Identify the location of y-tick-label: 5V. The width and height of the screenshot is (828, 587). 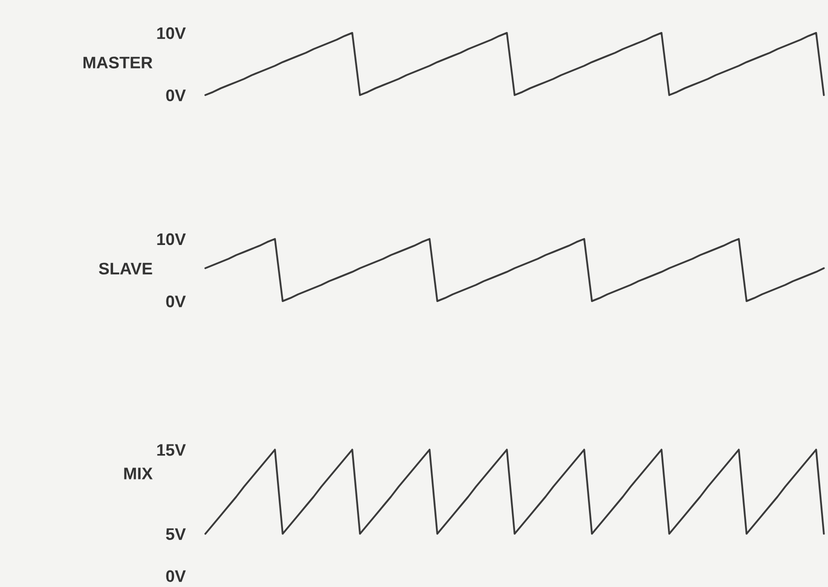
(176, 534).